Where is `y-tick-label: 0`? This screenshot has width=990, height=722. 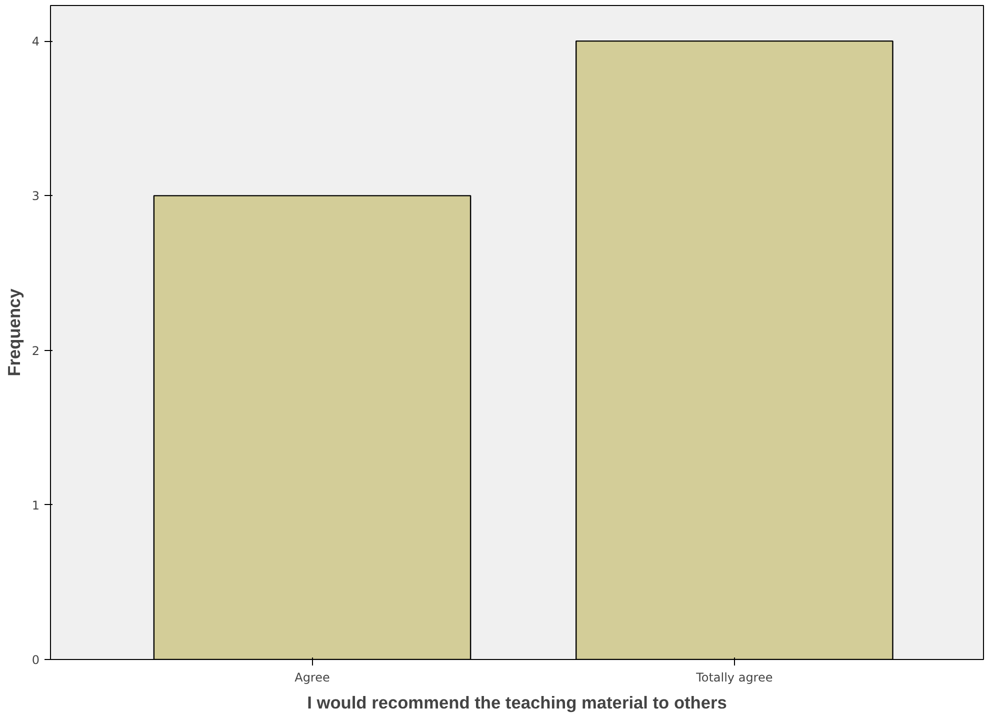
y-tick-label: 0 is located at coordinates (36, 660).